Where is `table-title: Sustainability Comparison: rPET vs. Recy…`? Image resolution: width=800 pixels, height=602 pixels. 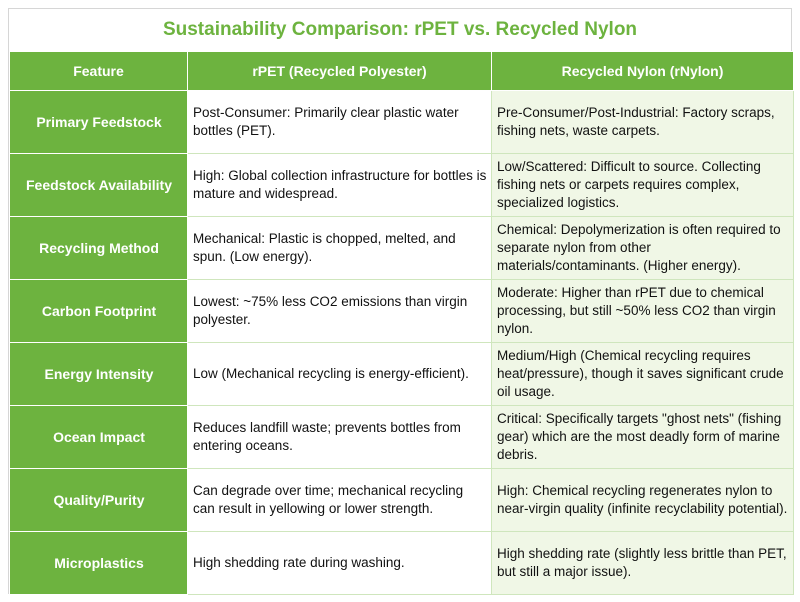 table-title: Sustainability Comparison: rPET vs. Recy… is located at coordinates (400, 29).